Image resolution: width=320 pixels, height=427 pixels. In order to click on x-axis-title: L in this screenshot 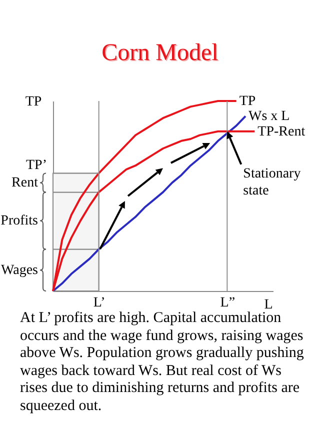, I will do `click(268, 305)`.